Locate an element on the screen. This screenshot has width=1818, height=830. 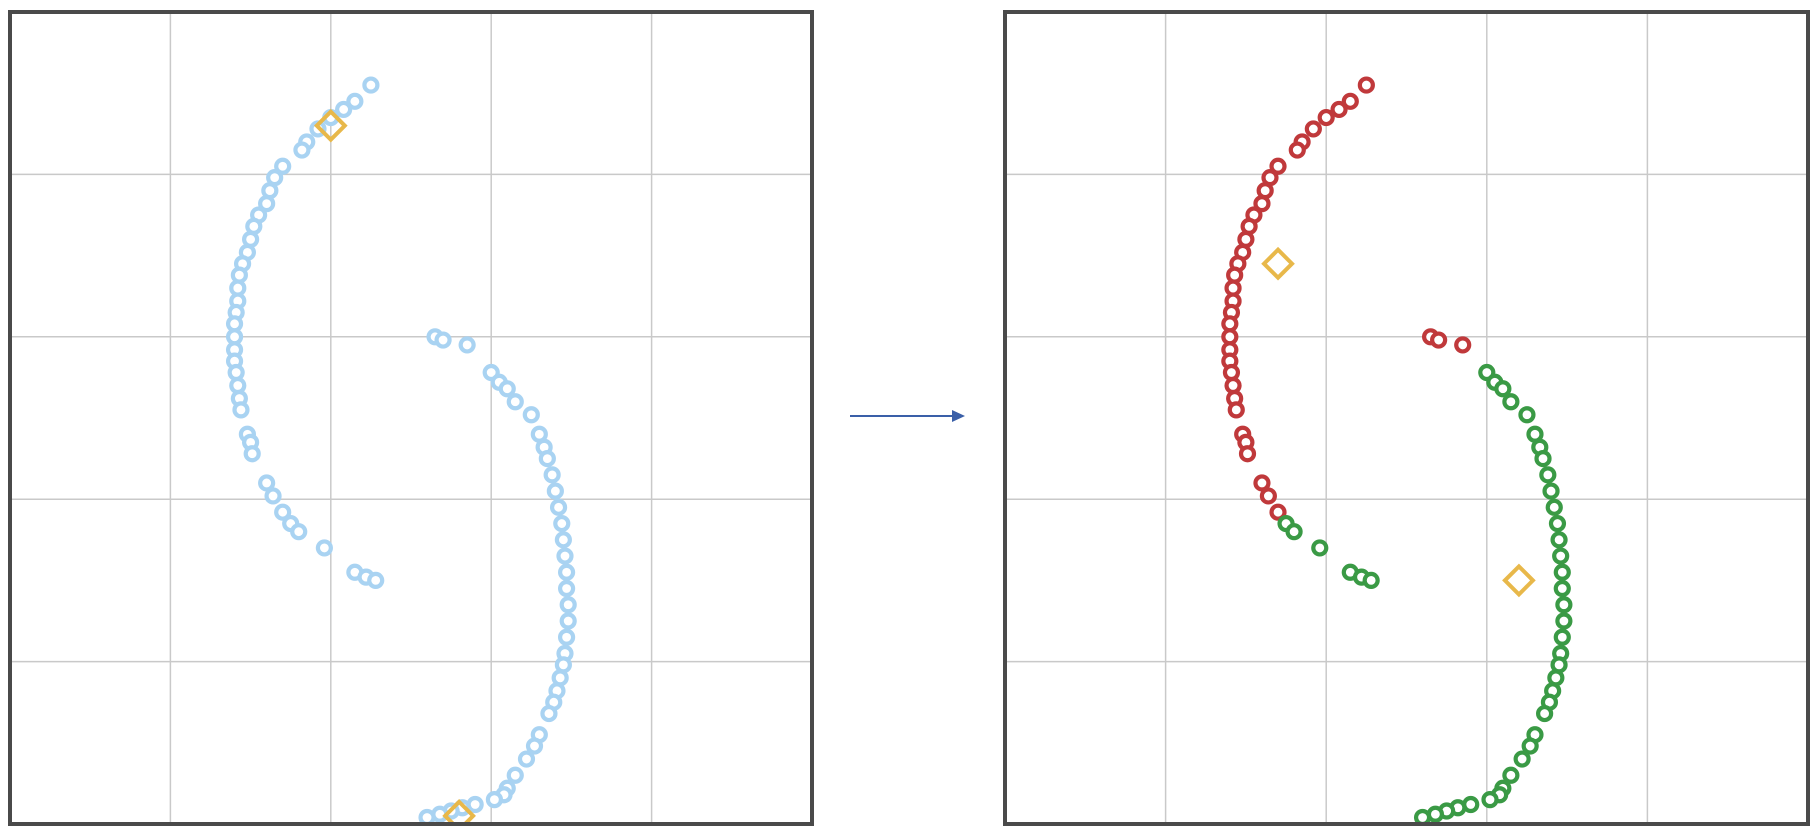
transition-arrow is located at coordinates (907, 416).